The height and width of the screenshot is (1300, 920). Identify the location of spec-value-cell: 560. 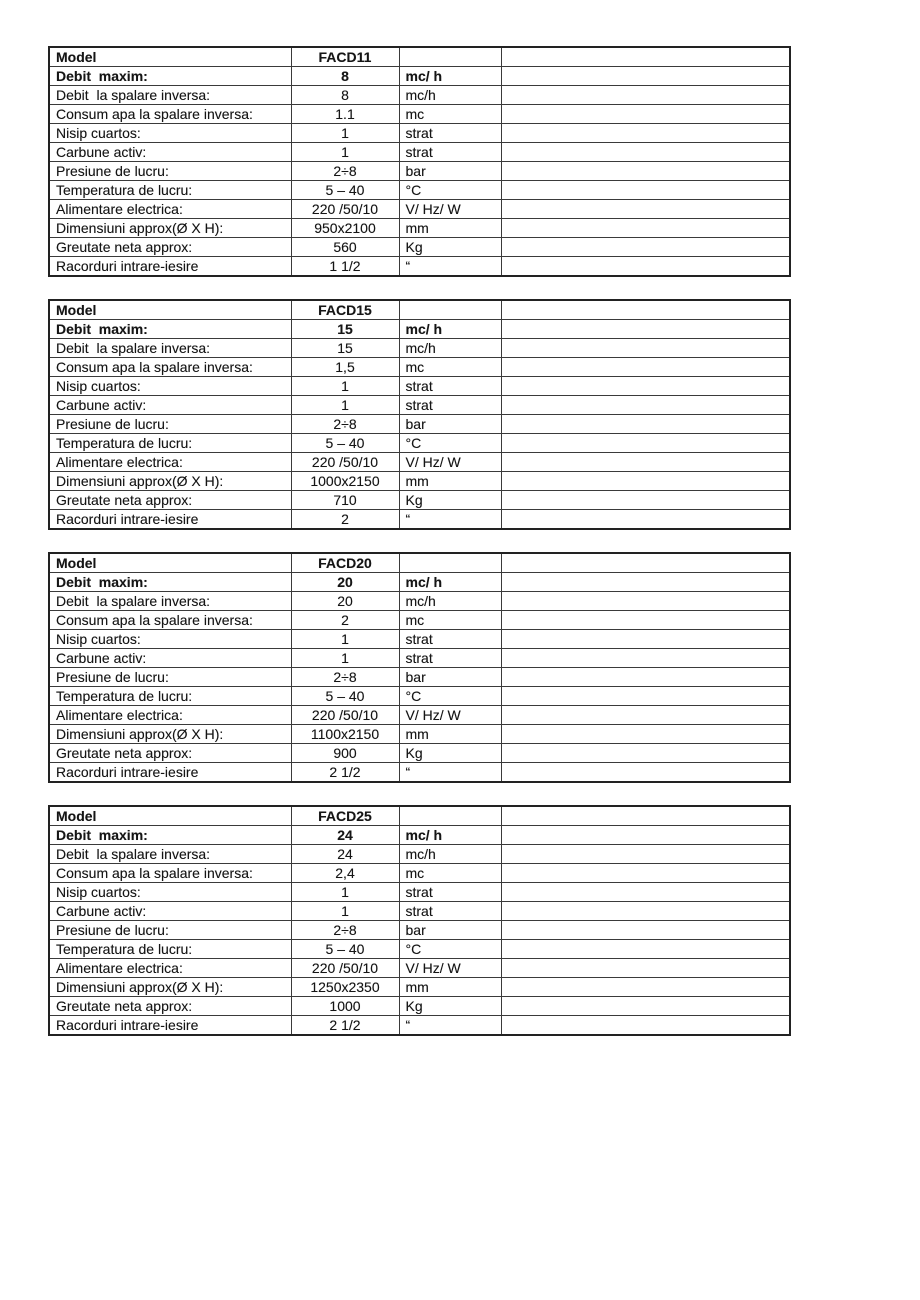
(345, 247).